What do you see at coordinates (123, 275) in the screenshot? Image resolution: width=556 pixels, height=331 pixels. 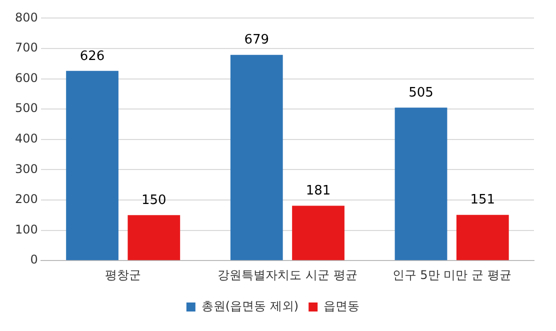 I see `x-tick-label: 평창군` at bounding box center [123, 275].